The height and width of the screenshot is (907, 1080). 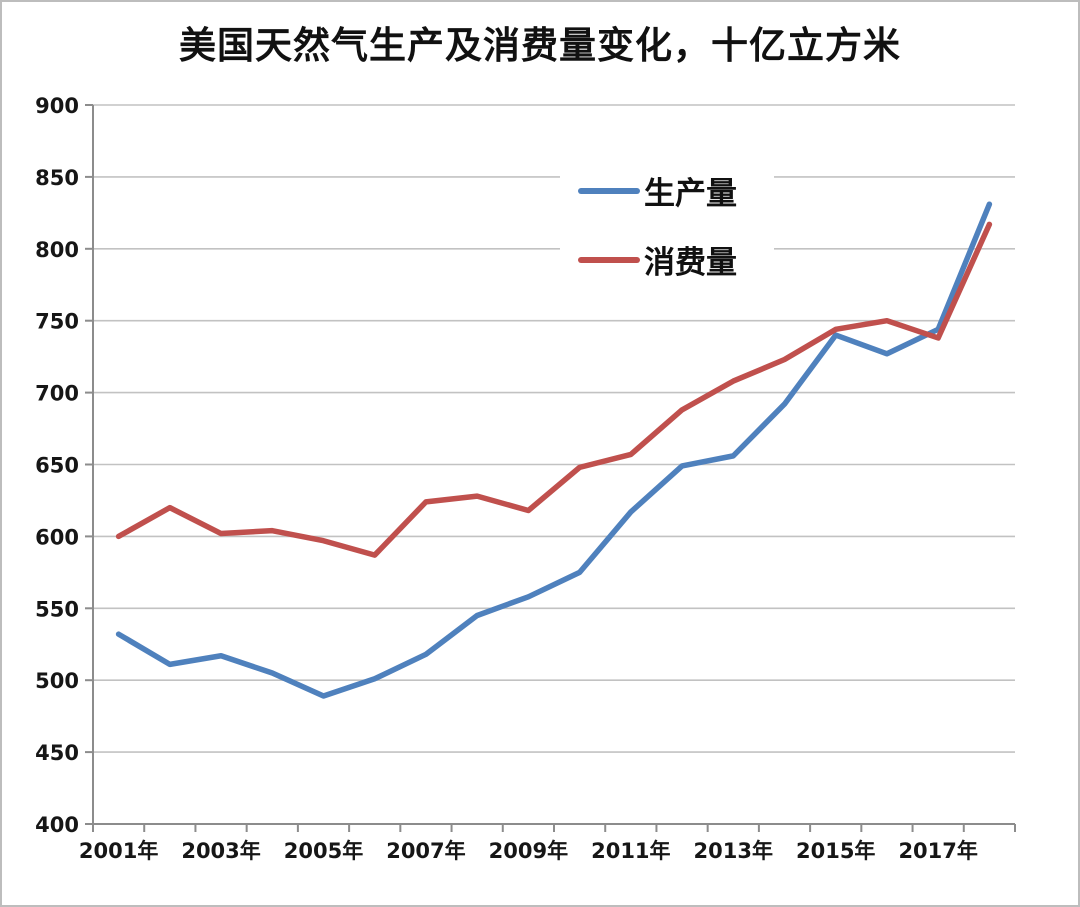 What do you see at coordinates (630, 851) in the screenshot?
I see `x-tick-label: 2011年` at bounding box center [630, 851].